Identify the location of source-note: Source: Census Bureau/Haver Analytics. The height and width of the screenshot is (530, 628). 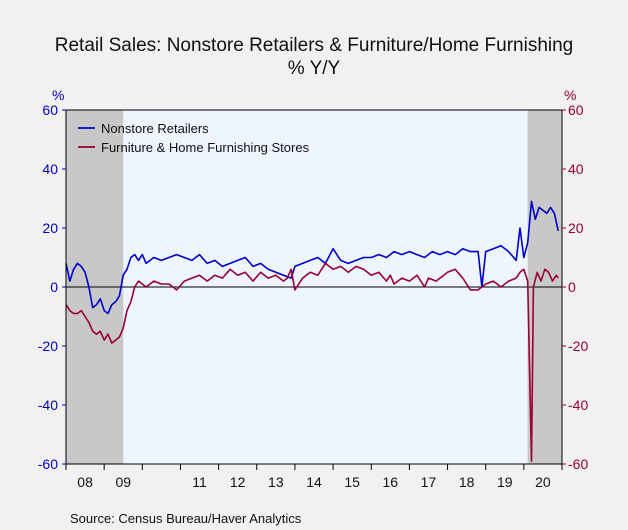
(186, 518).